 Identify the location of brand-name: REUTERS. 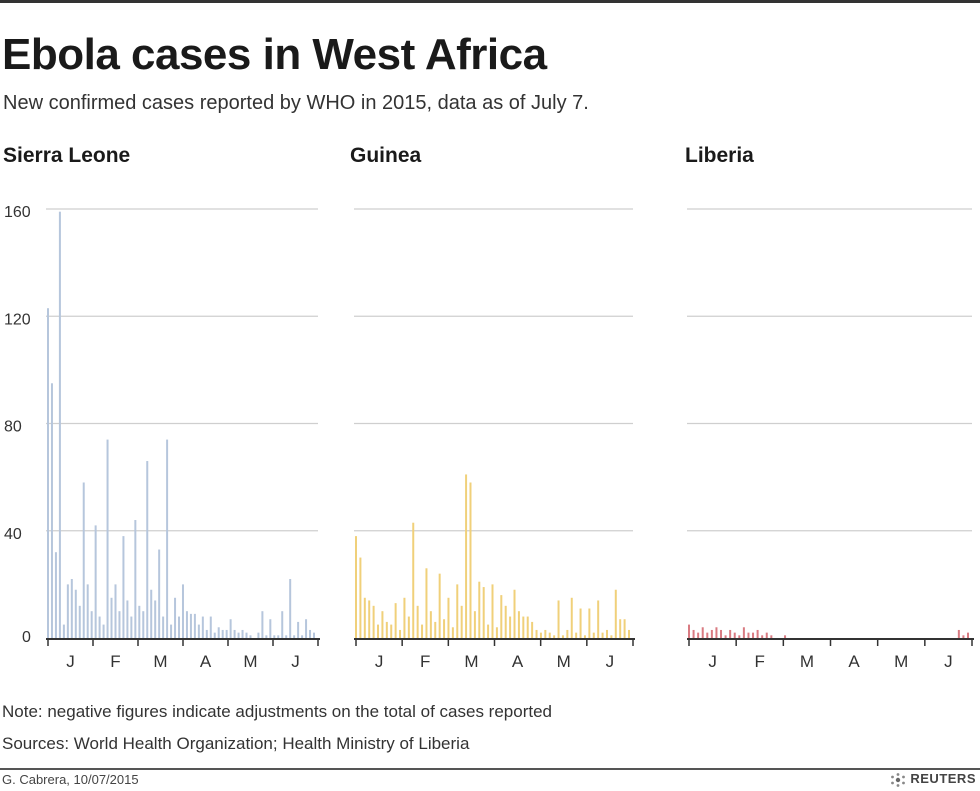
(943, 778).